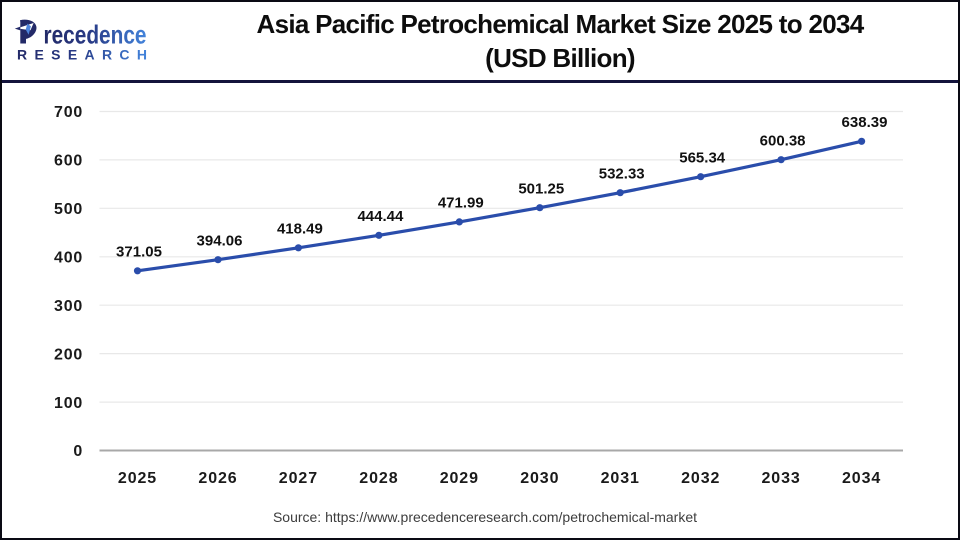 This screenshot has height=540, width=960. What do you see at coordinates (78, 451) in the screenshot?
I see `svg-text: 0` at bounding box center [78, 451].